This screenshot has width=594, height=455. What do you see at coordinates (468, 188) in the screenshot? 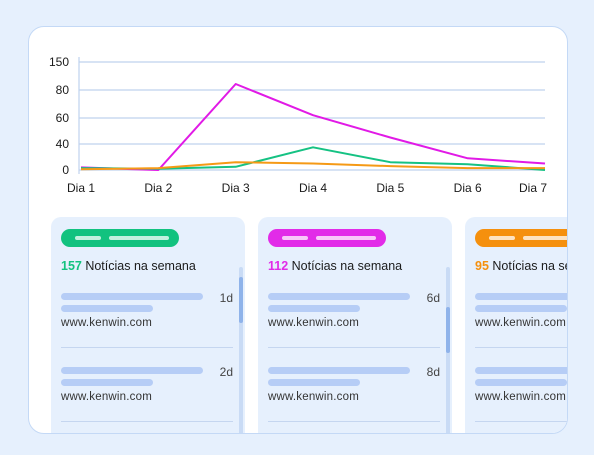
I see `x-tick-label: Dia 6` at bounding box center [468, 188].